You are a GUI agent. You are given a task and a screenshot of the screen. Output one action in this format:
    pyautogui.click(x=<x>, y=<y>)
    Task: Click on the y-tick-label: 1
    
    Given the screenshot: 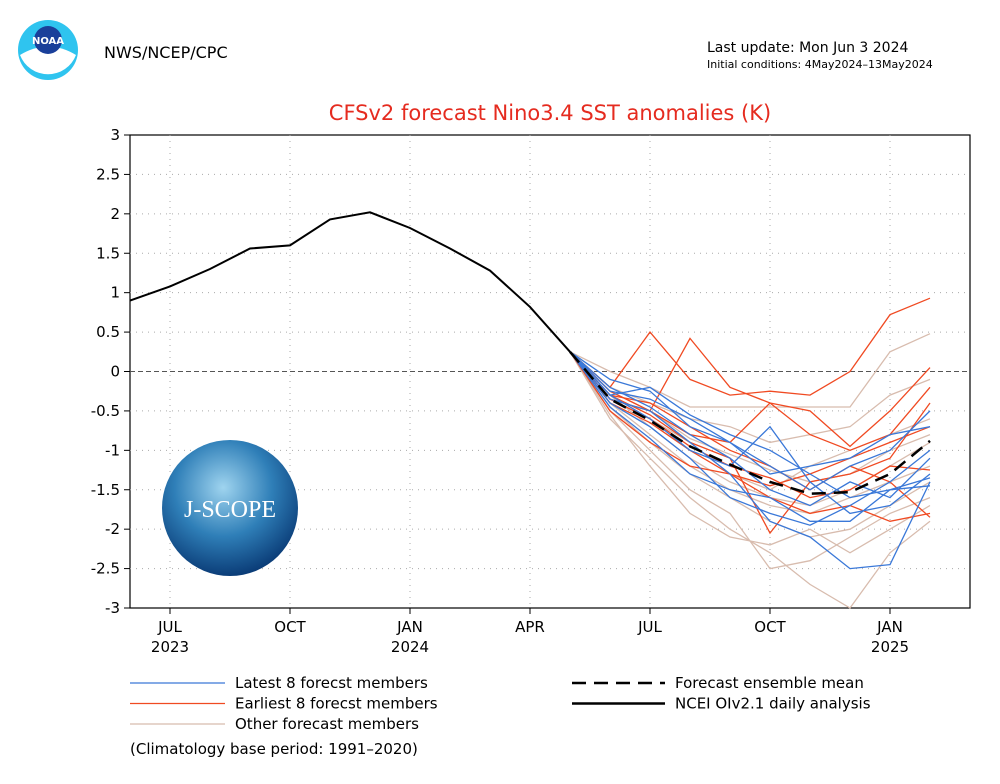 What is the action you would take?
    pyautogui.click(x=115, y=293)
    